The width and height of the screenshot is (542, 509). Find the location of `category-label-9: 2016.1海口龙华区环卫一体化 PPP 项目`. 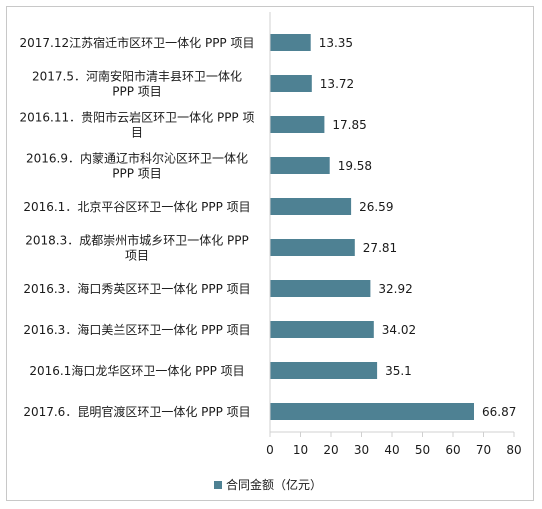

category-label-9: 2016.1海口龙华区环卫一体化 PPP 项目 is located at coordinates (136, 370).